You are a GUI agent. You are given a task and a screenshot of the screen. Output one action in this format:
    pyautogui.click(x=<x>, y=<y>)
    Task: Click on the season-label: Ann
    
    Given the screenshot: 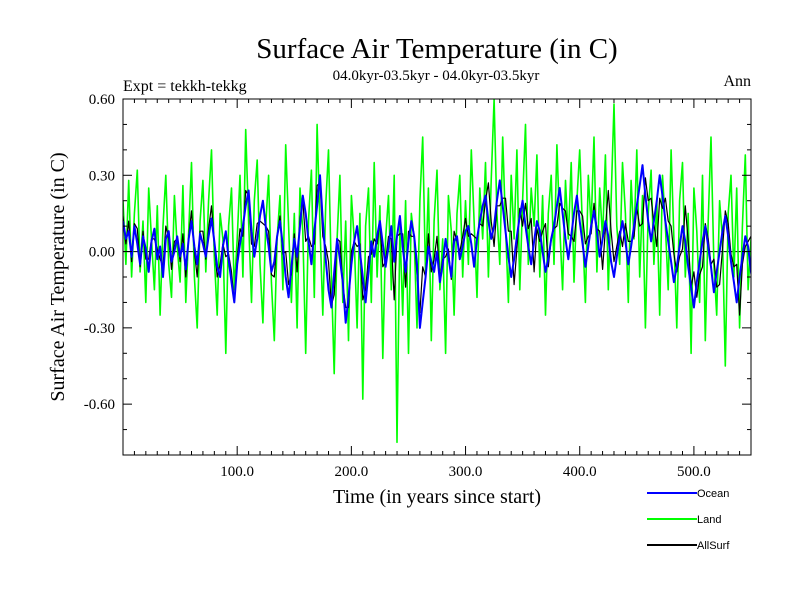 What is the action you would take?
    pyautogui.click(x=737, y=81)
    